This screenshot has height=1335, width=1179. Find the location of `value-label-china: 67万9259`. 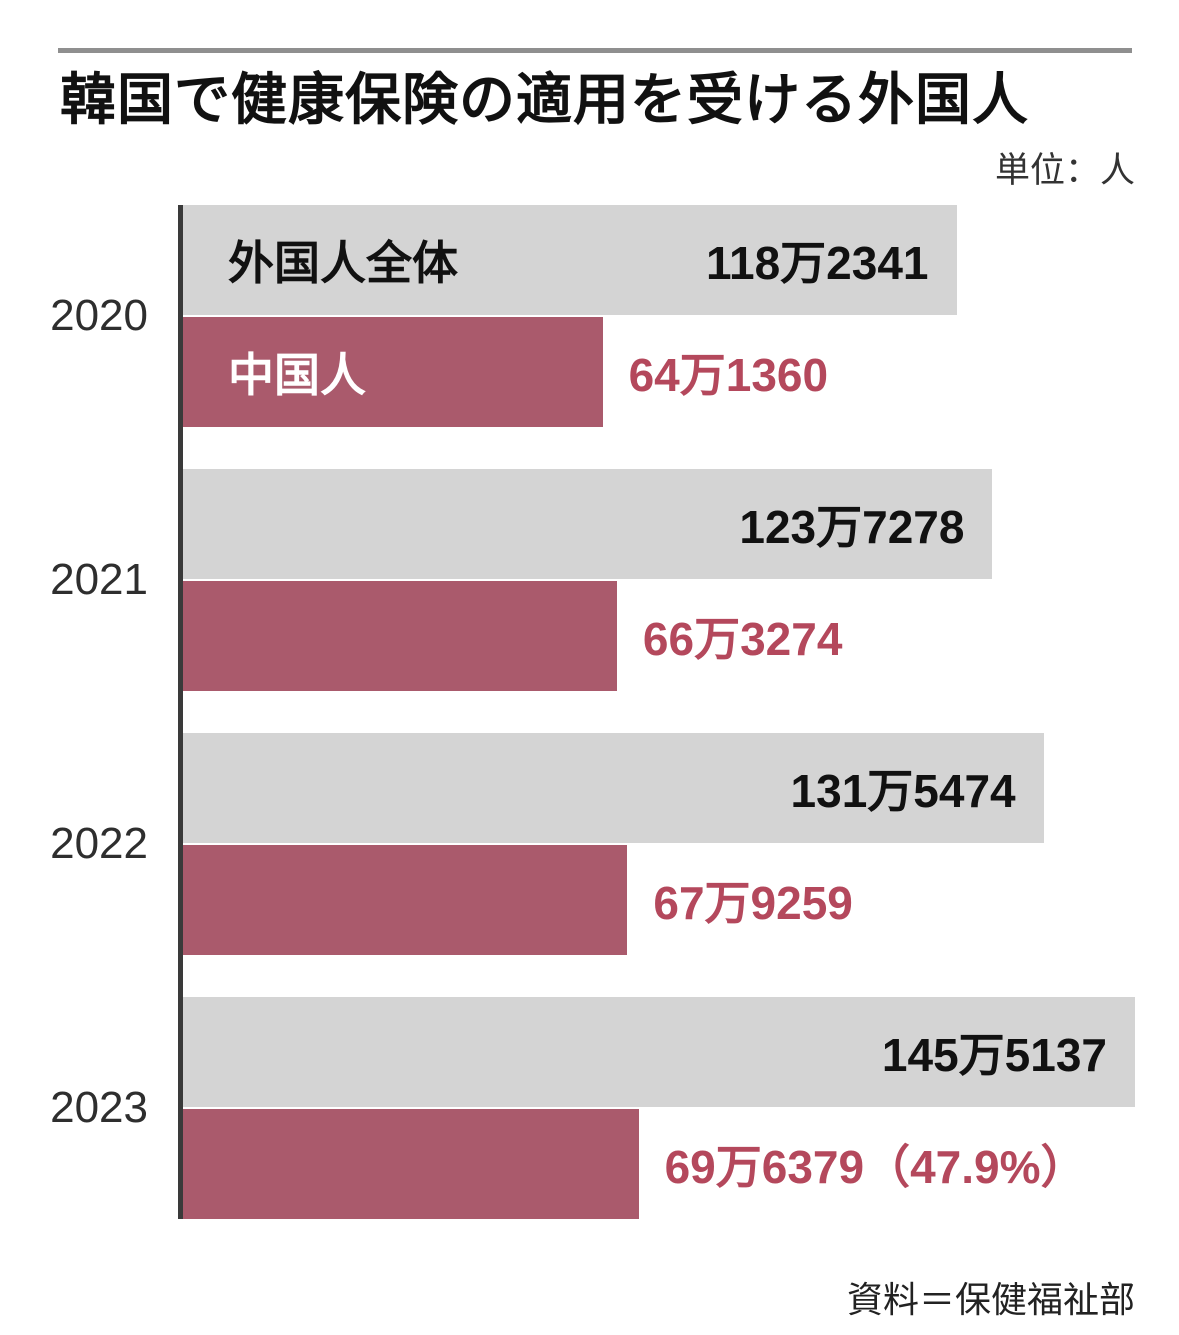

value-label-china: 67万9259 is located at coordinates (753, 902).